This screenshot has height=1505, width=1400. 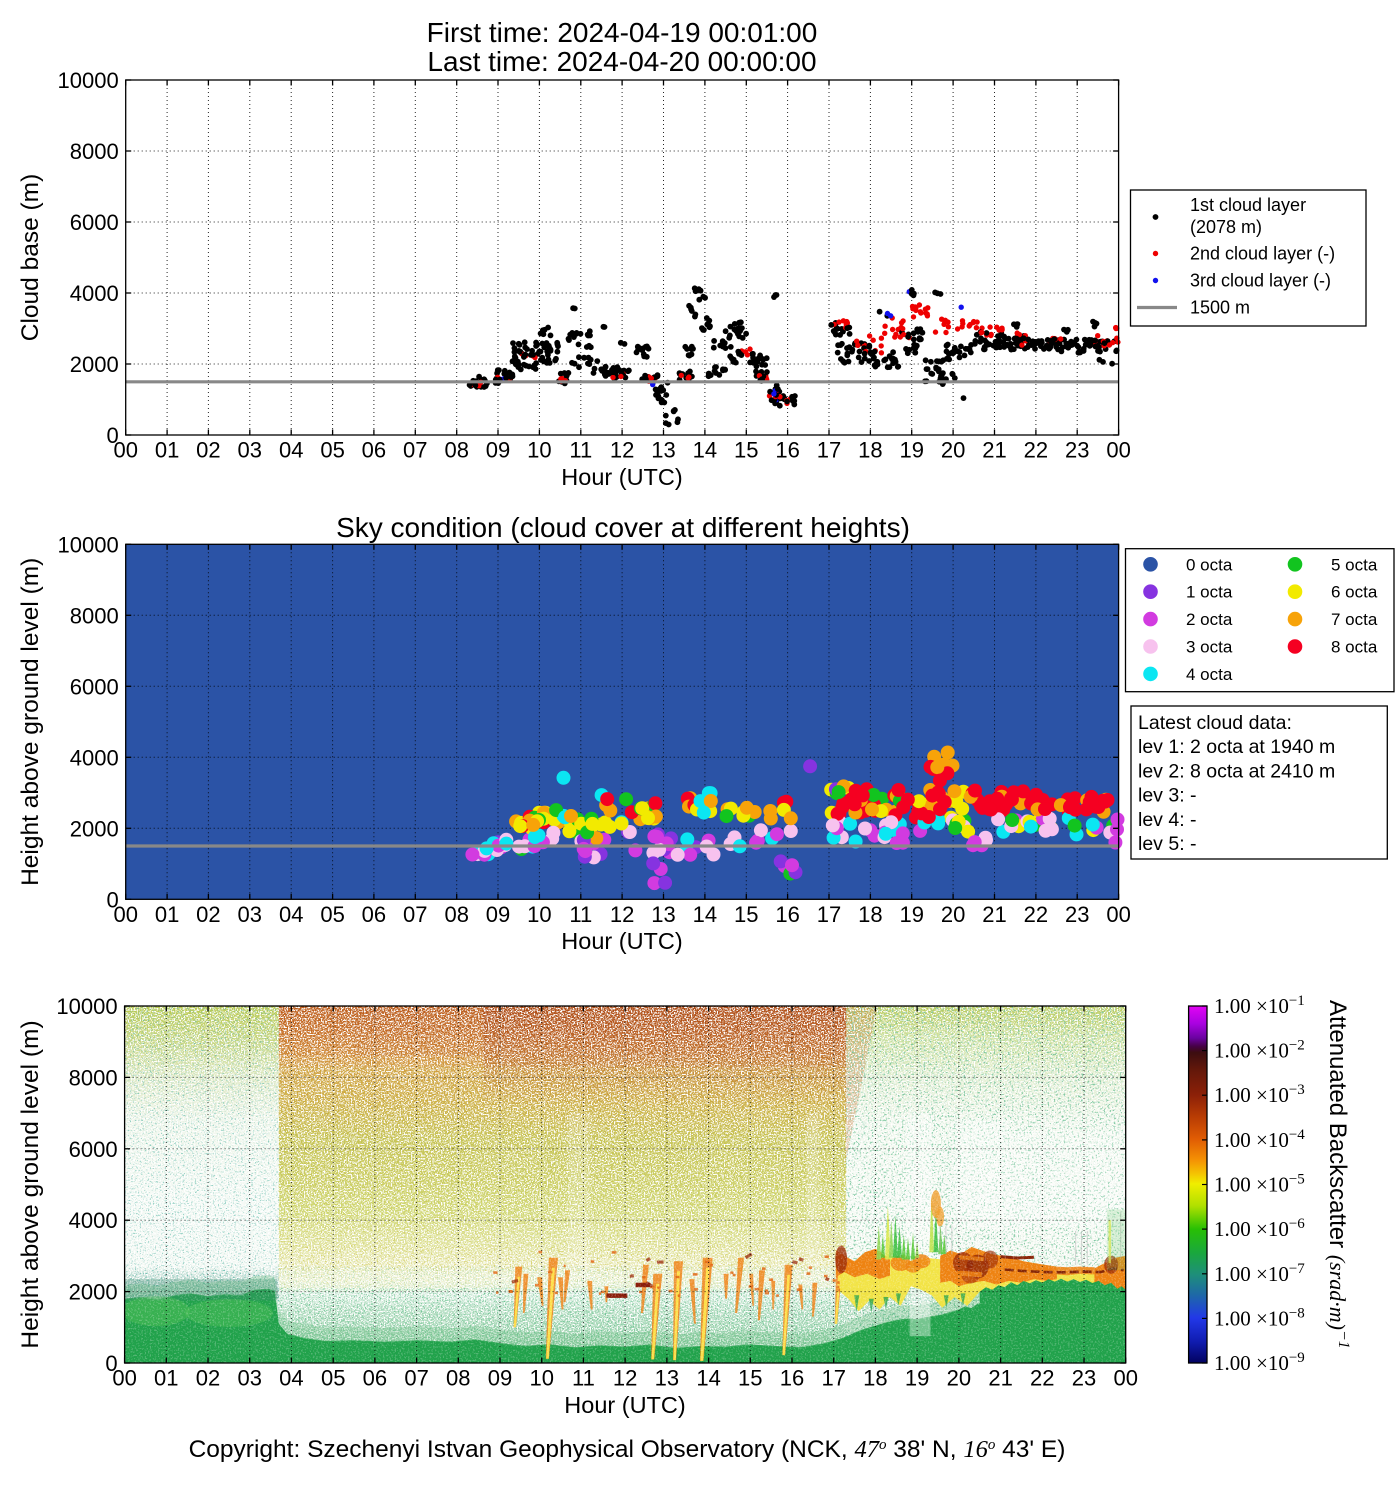 I want to click on svg-text: 1.00 ×10⁻², so click(x=1259, y=1050).